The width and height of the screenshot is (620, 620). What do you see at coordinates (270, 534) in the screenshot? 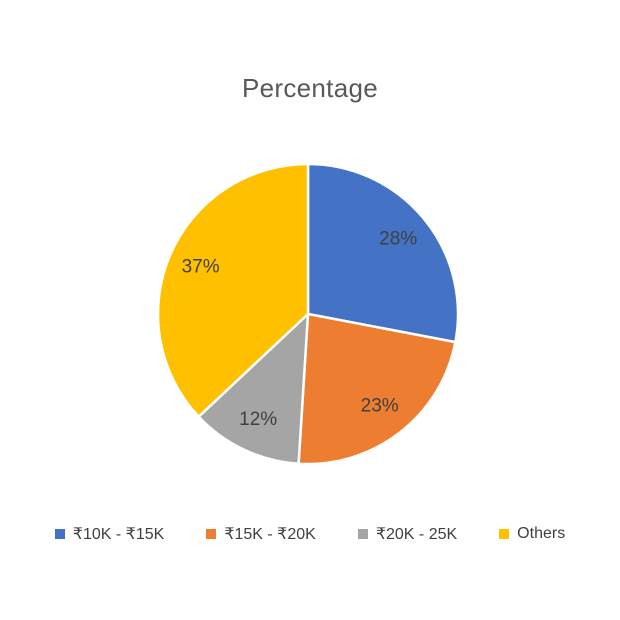
I see `legend-label: ₹15K - ₹20K` at bounding box center [270, 534].